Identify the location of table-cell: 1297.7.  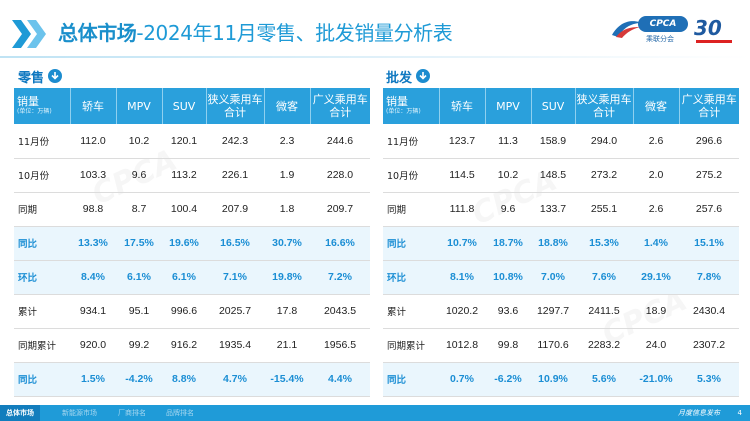
(553, 311).